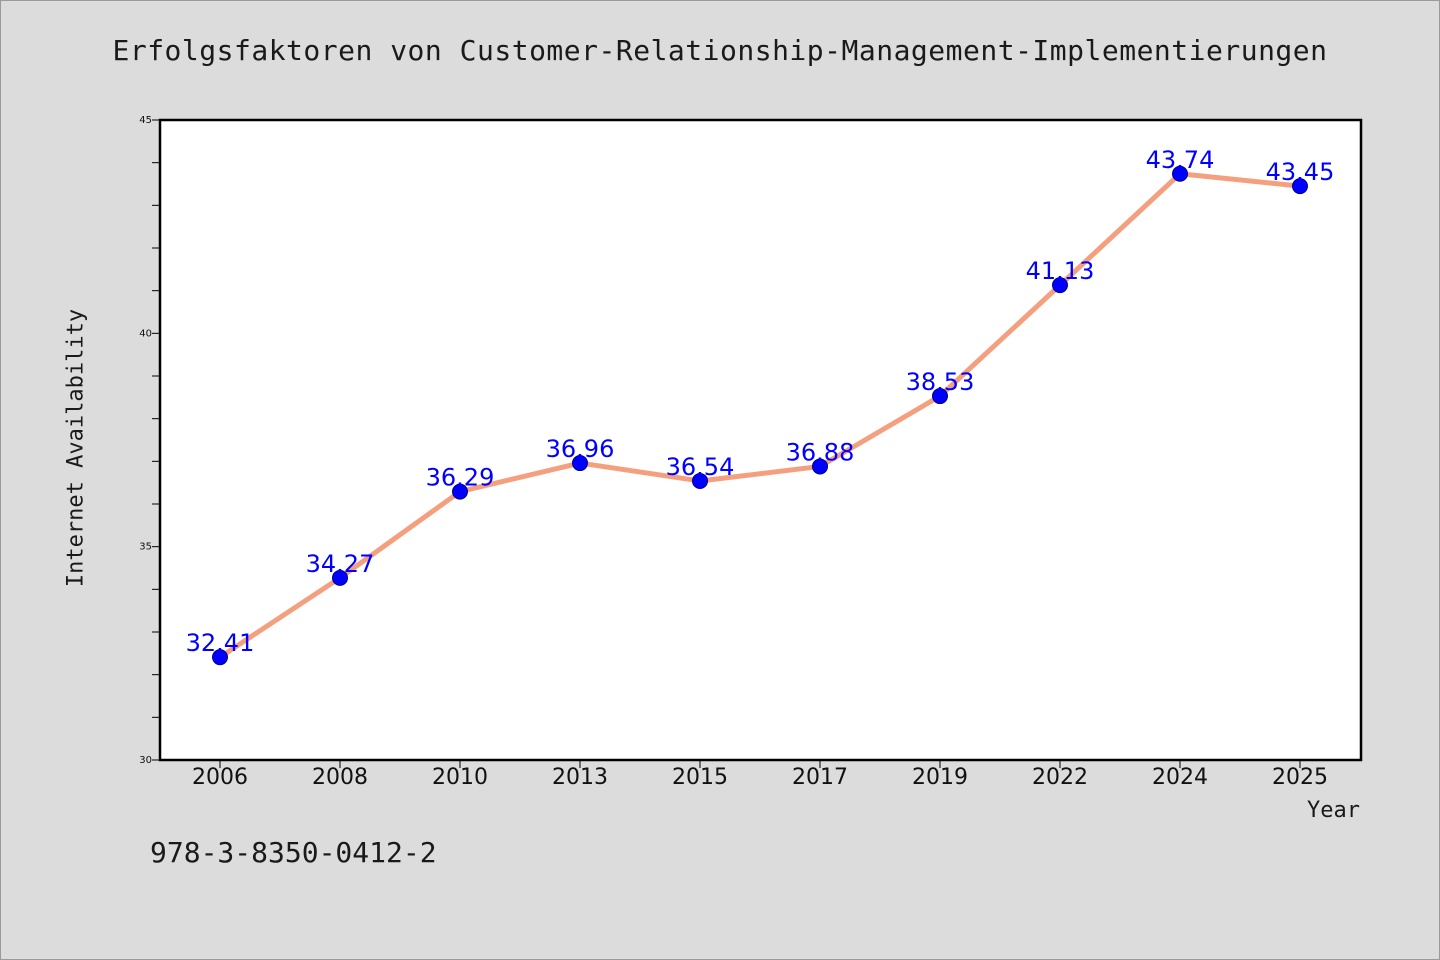  What do you see at coordinates (700, 467) in the screenshot?
I see `data-label: 36.54` at bounding box center [700, 467].